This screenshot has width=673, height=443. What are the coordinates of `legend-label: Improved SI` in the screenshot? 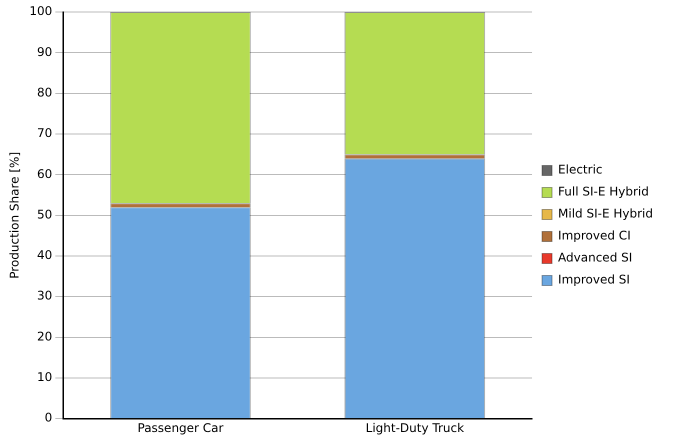 It's located at (594, 279).